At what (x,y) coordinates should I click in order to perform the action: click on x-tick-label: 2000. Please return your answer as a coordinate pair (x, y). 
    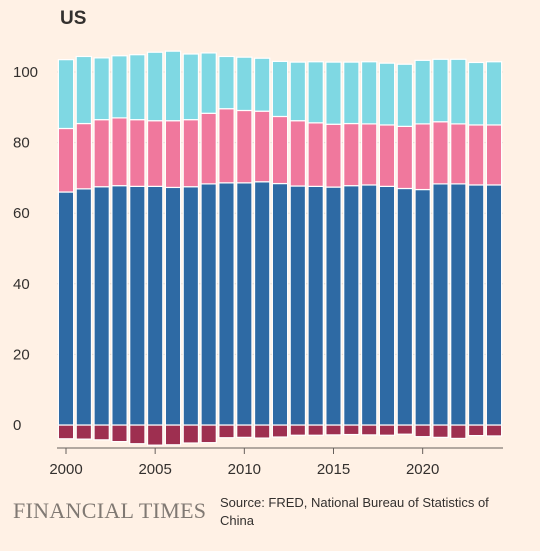
    Looking at the image, I should click on (65, 469).